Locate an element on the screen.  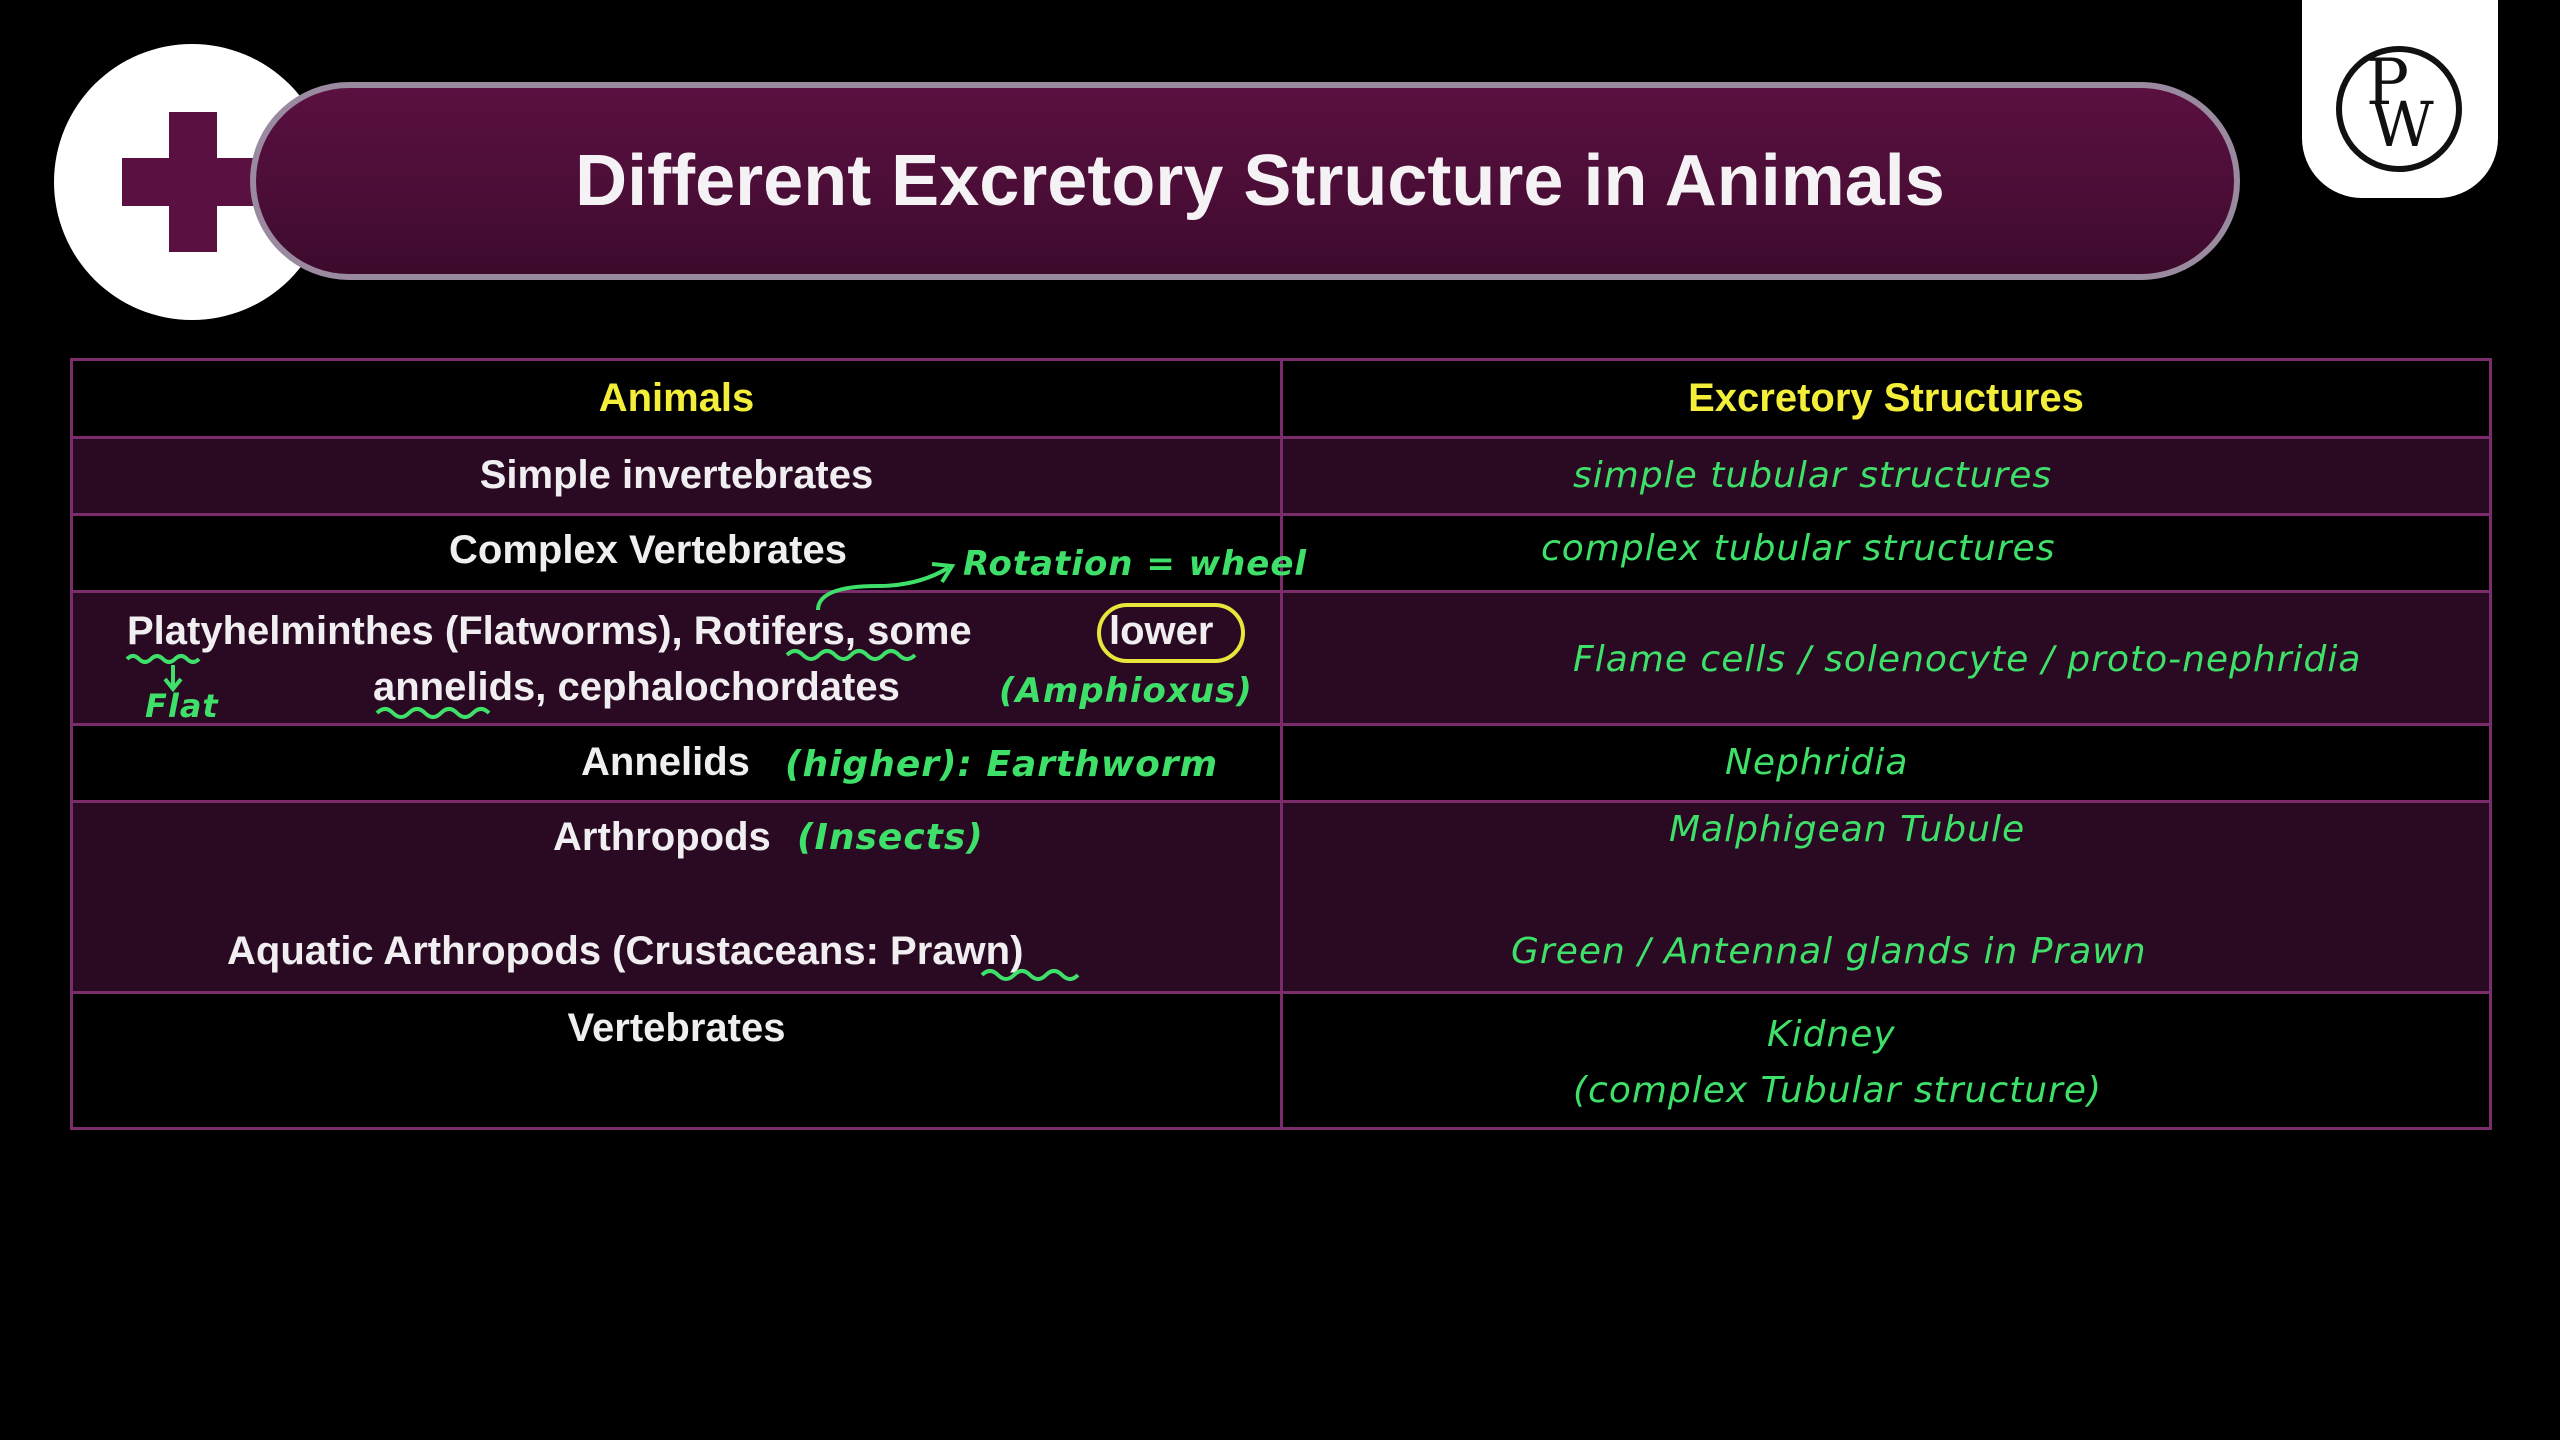
structure-note: Nephridia is located at coordinates (1817, 762).